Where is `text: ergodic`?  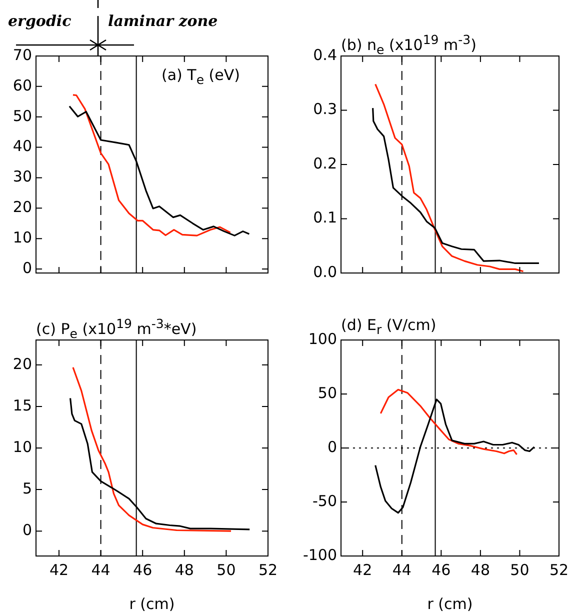 text: ergodic is located at coordinates (40, 21).